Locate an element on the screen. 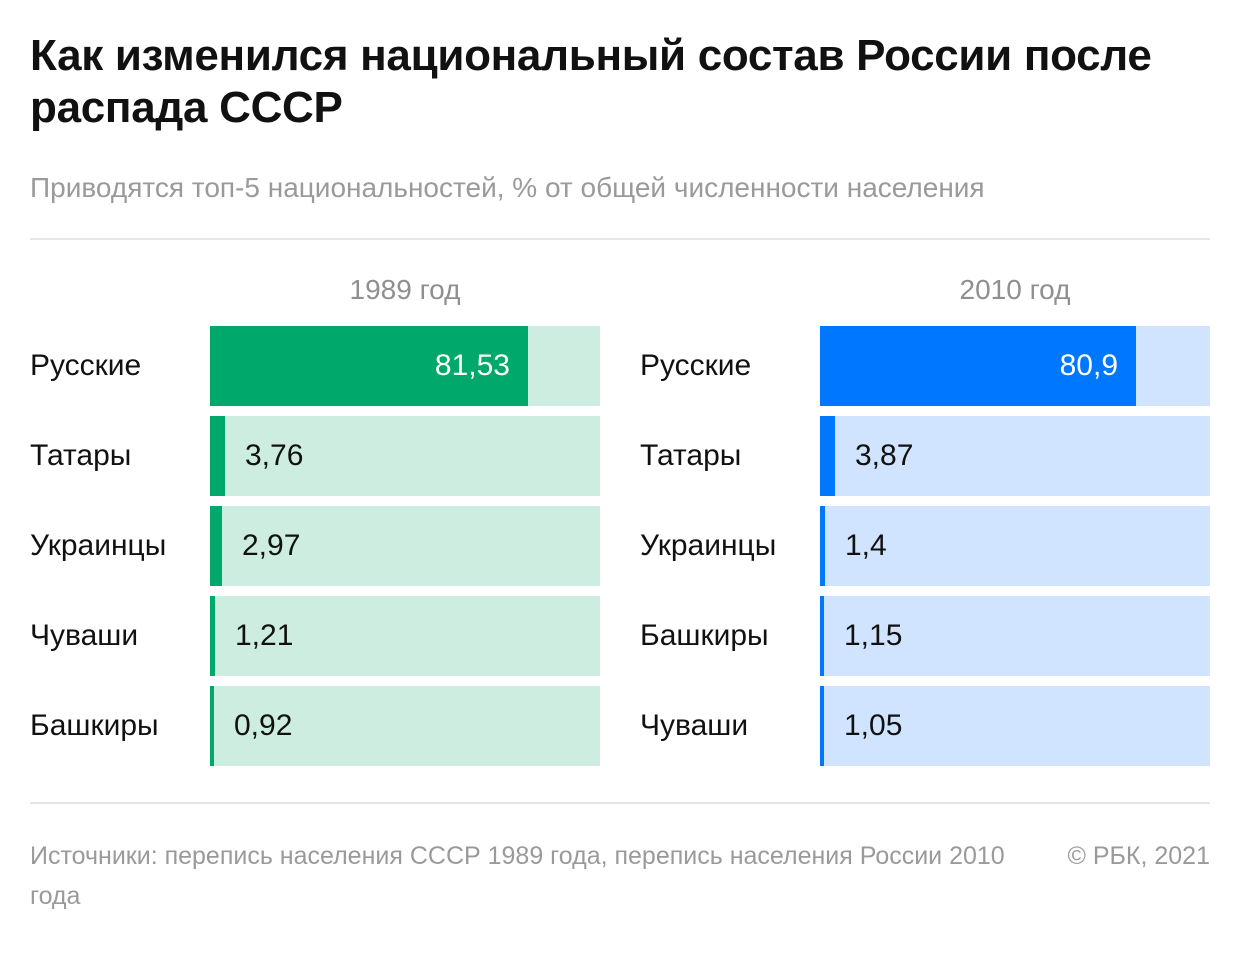  bar-row: Чуваши 1,05 is located at coordinates (925, 726).